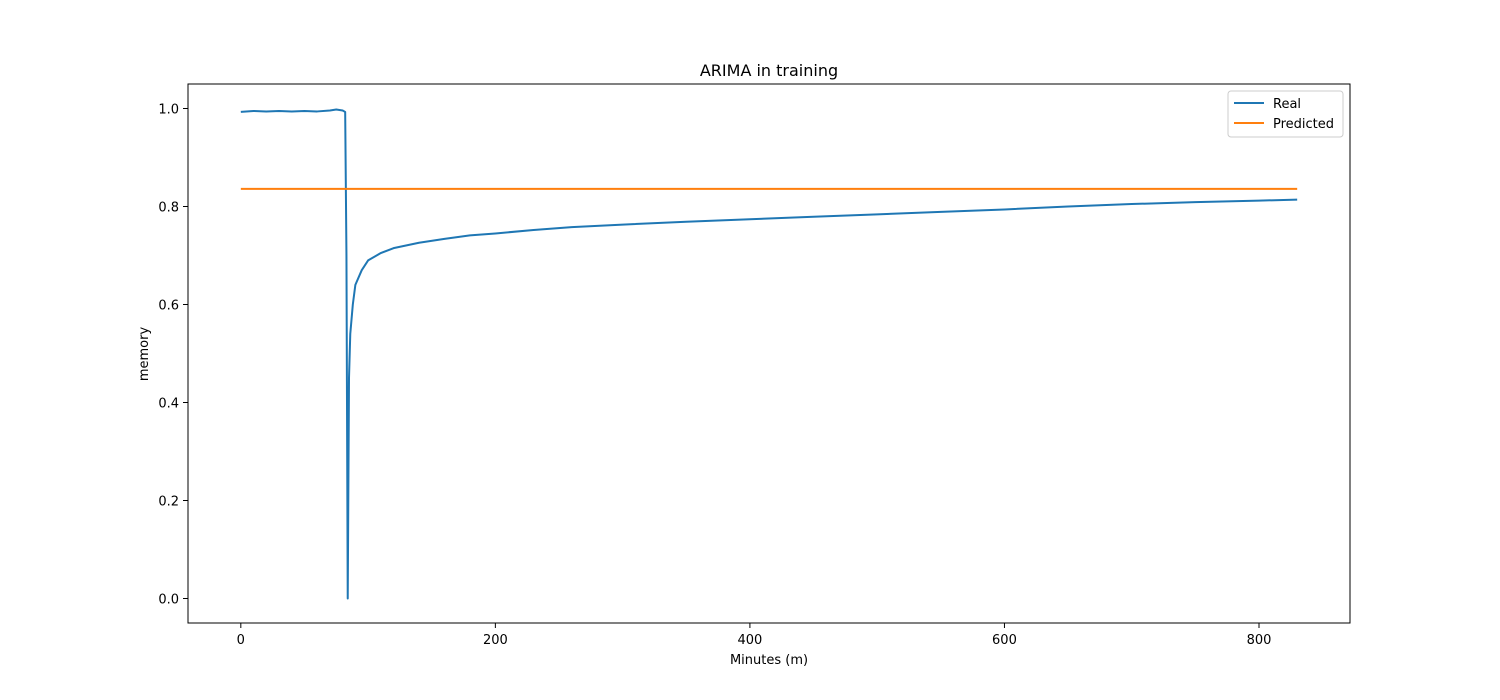  Describe the element at coordinates (495, 640) in the screenshot. I see `x-tick-label: 200` at that location.